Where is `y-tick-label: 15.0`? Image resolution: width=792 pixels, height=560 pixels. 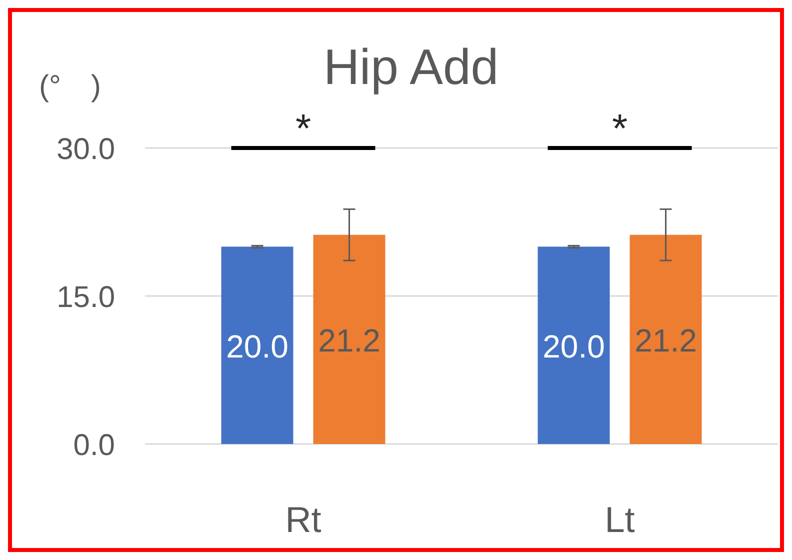
y-tick-label: 15.0 is located at coordinates (85, 297).